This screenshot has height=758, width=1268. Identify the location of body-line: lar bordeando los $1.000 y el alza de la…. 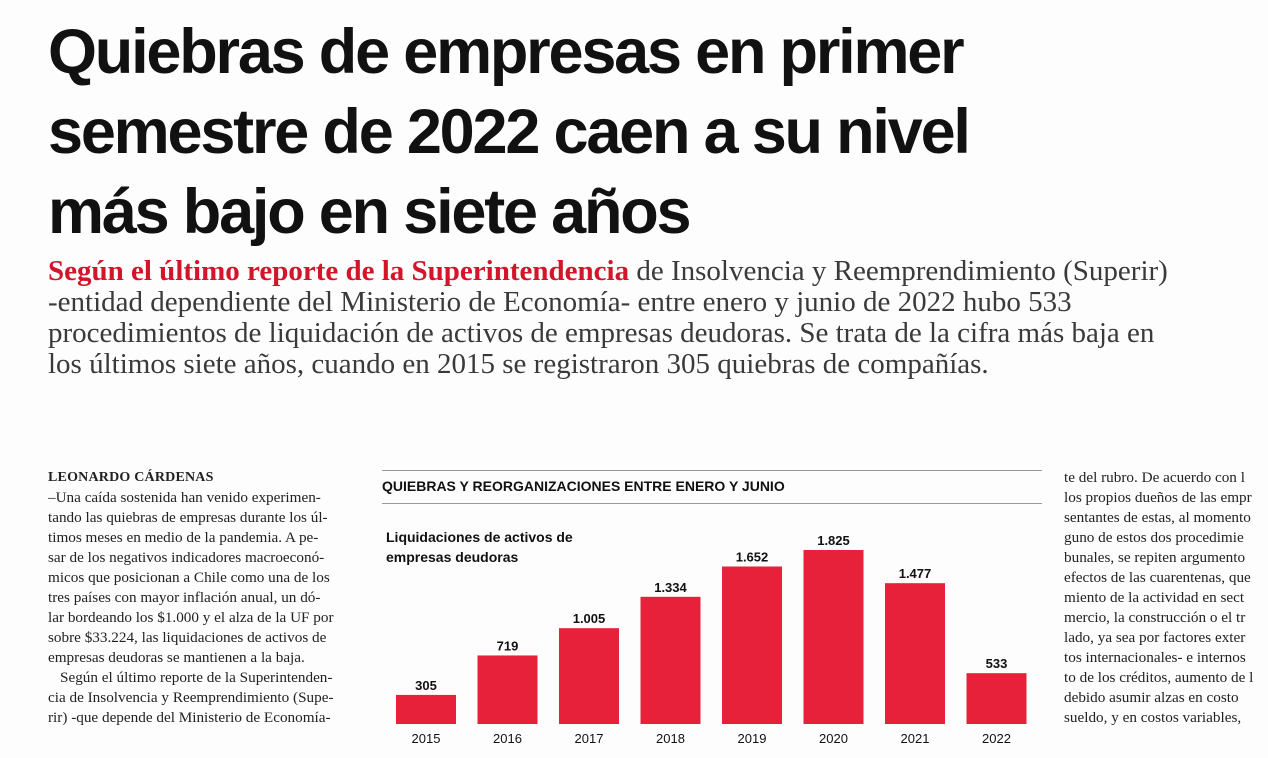
(191, 617).